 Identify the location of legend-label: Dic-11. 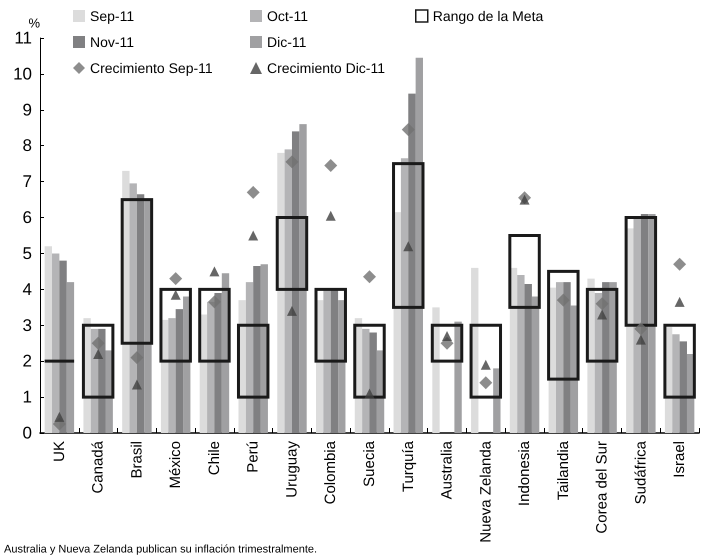
(287, 42).